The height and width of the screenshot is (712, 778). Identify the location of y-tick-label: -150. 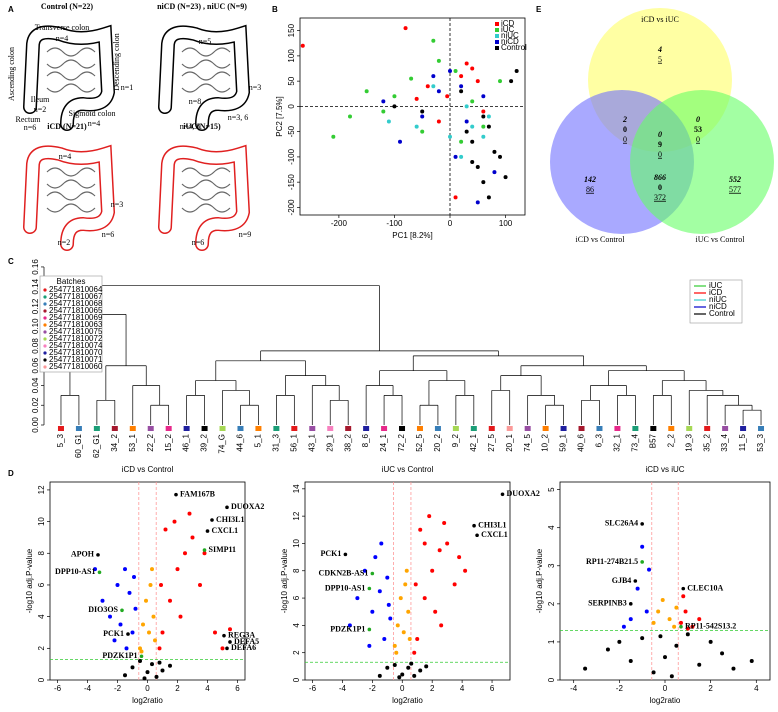
(291, 182).